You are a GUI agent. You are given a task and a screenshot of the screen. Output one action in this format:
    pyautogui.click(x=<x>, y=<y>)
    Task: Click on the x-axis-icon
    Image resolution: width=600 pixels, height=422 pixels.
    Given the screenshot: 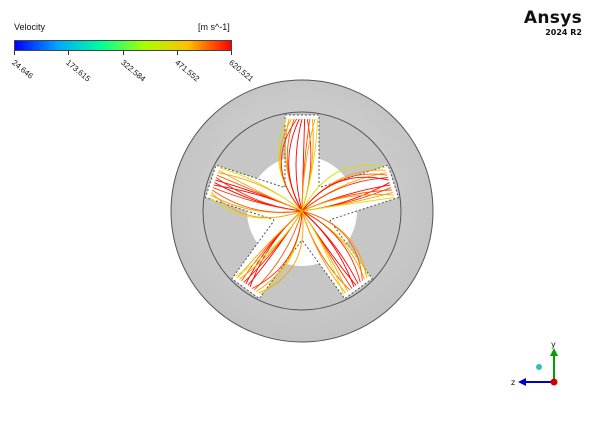 What is the action you would take?
    pyautogui.click(x=554, y=382)
    